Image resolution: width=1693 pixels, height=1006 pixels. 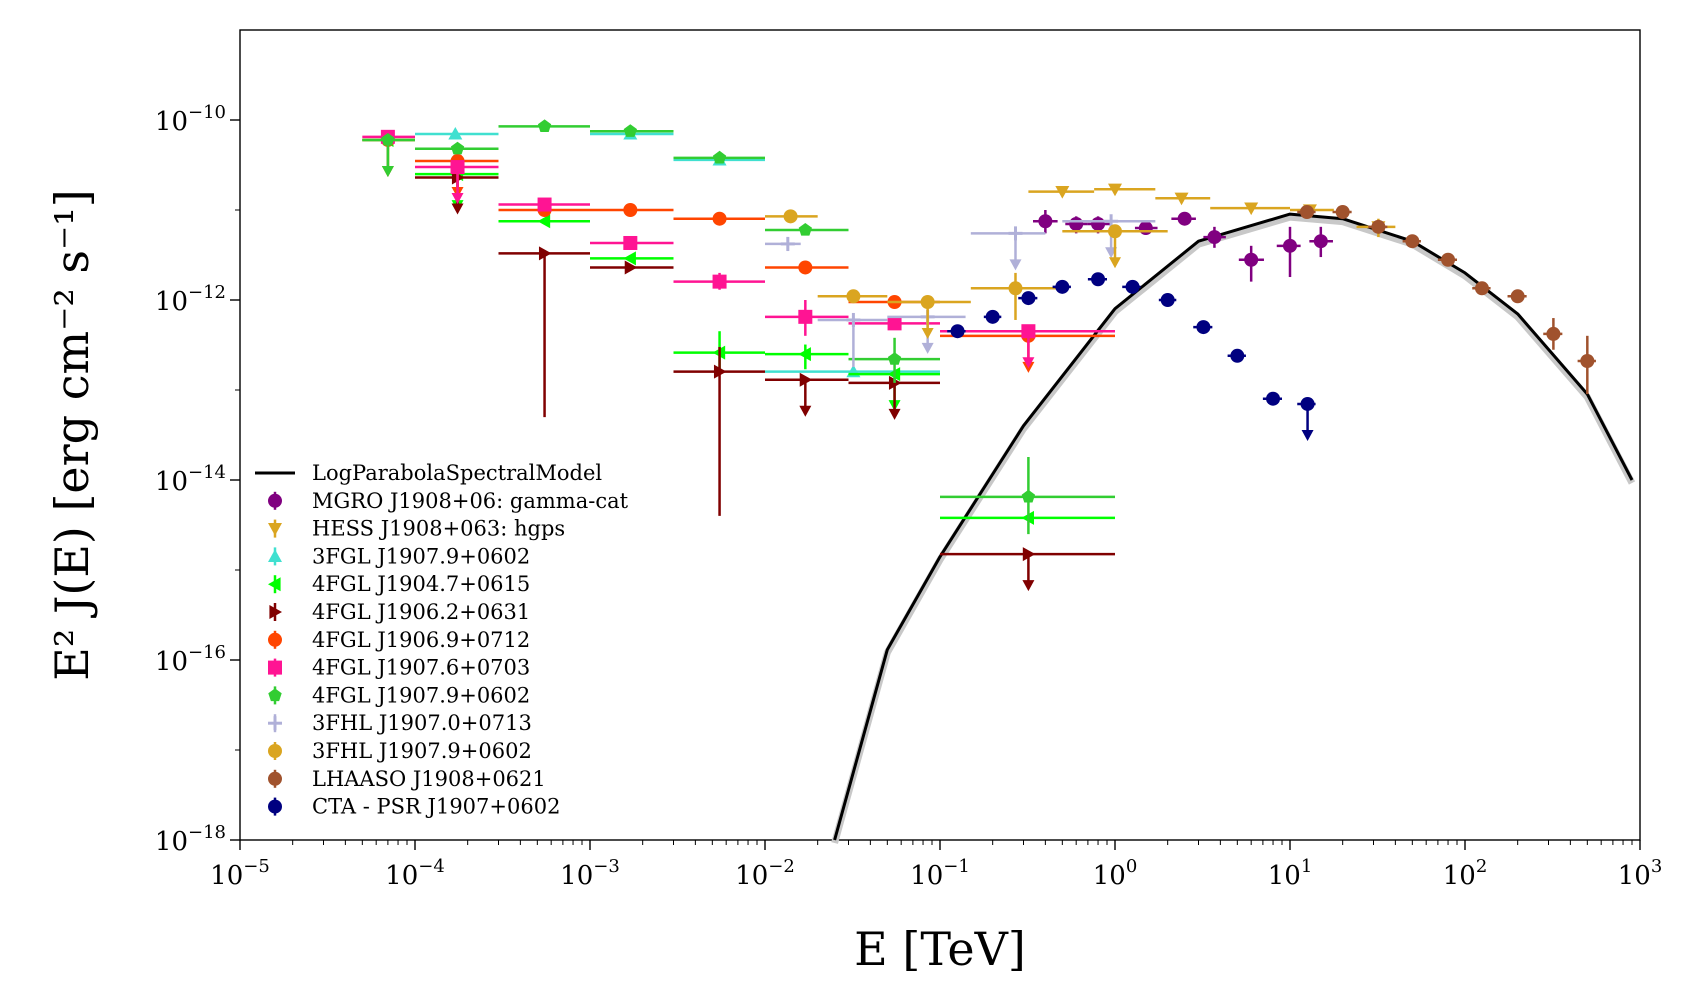 I want to click on x-axis-label: E [TeV], so click(x=940, y=949).